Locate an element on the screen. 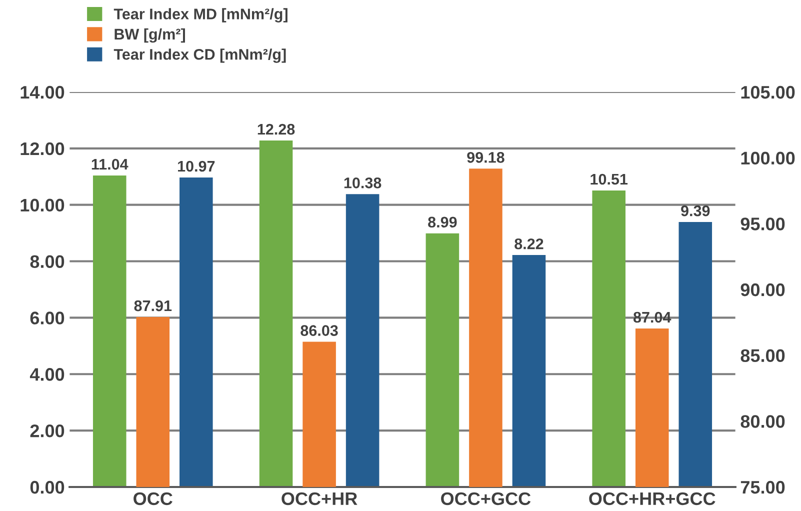 Image resolution: width=801 pixels, height=511 pixels. y-tick-label: 6.00 is located at coordinates (47, 318).